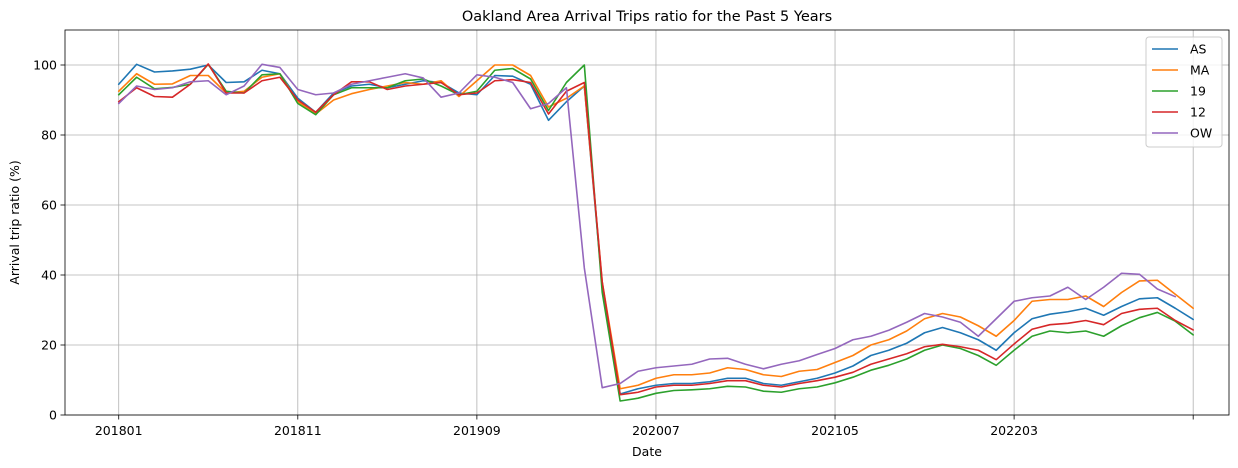  Describe the element at coordinates (1198, 112) in the screenshot. I see `legend-label-12: 12` at that location.